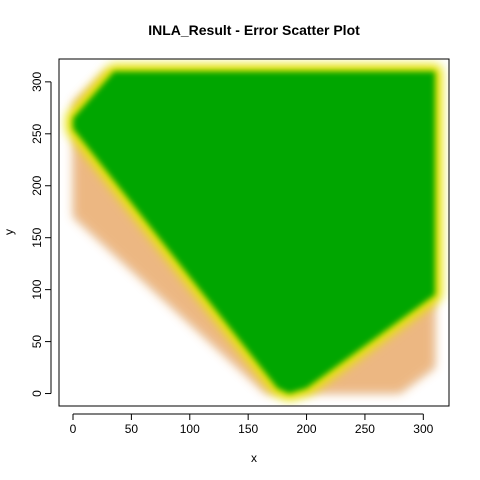  Describe the element at coordinates (37, 289) in the screenshot. I see `y-tick-label: 100` at that location.